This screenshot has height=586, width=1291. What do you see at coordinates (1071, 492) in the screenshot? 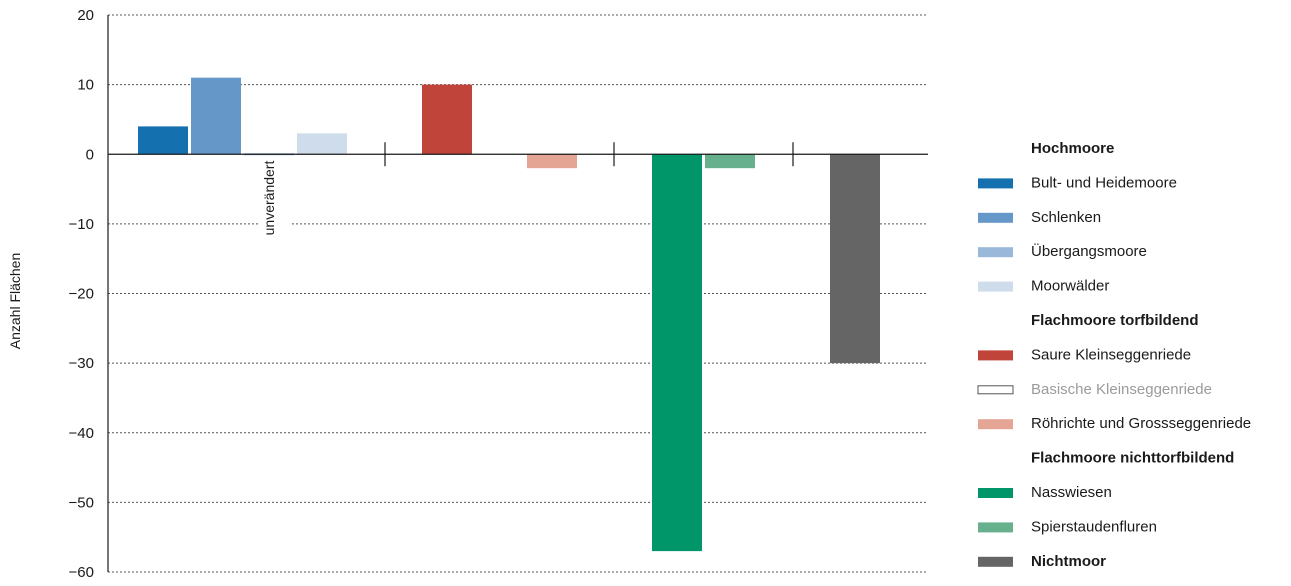
I see `legend-label: Nasswiesen` at bounding box center [1071, 492].